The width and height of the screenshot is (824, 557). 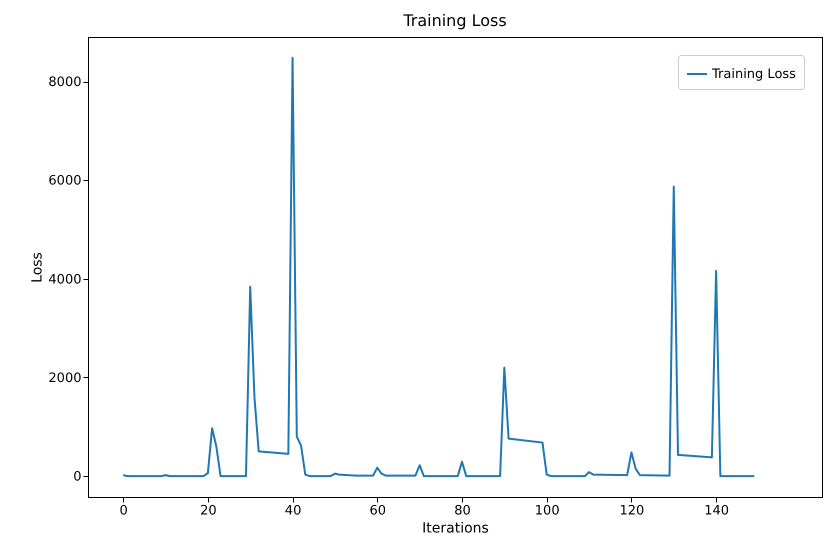 What do you see at coordinates (462, 511) in the screenshot?
I see `x-tick-label: 80` at bounding box center [462, 511].